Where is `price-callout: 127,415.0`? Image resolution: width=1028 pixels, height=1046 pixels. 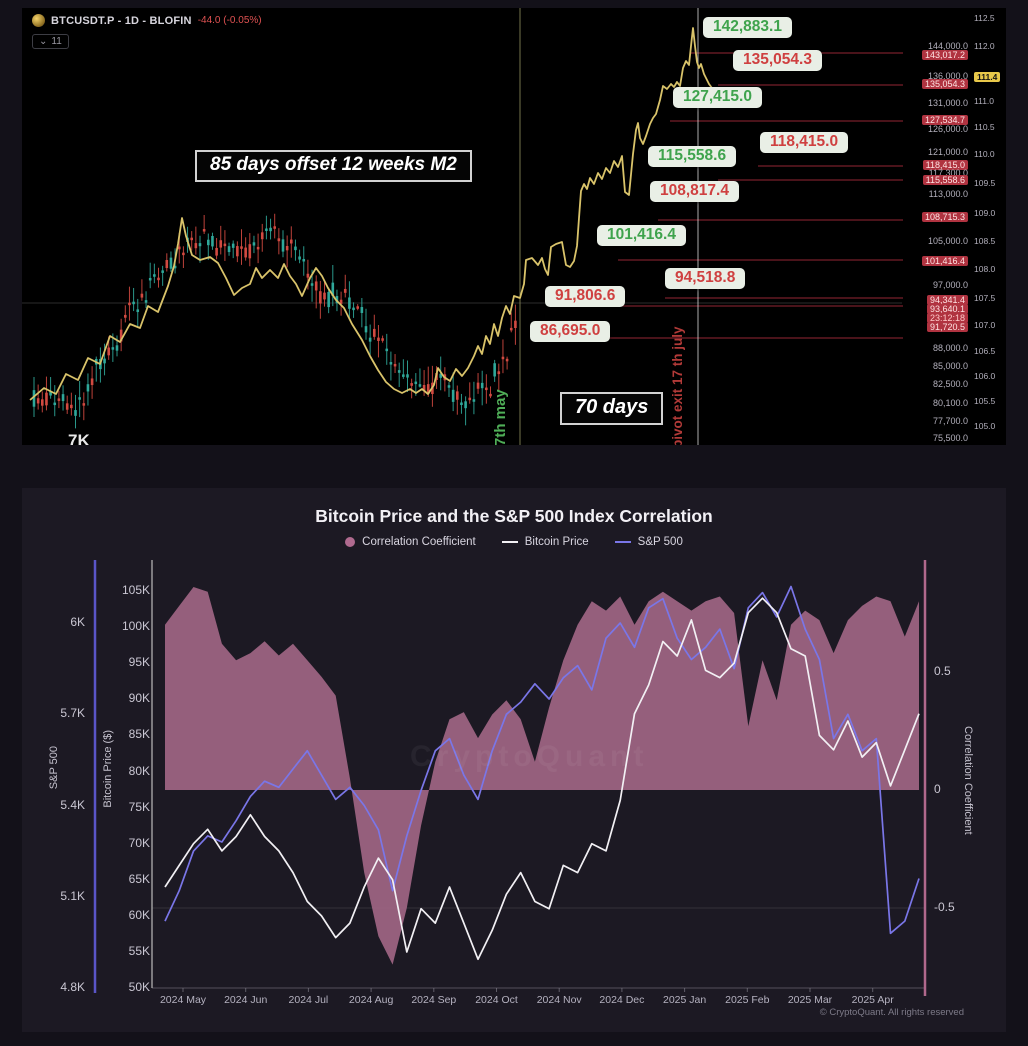
price-callout: 127,415.0 is located at coordinates (717, 97).